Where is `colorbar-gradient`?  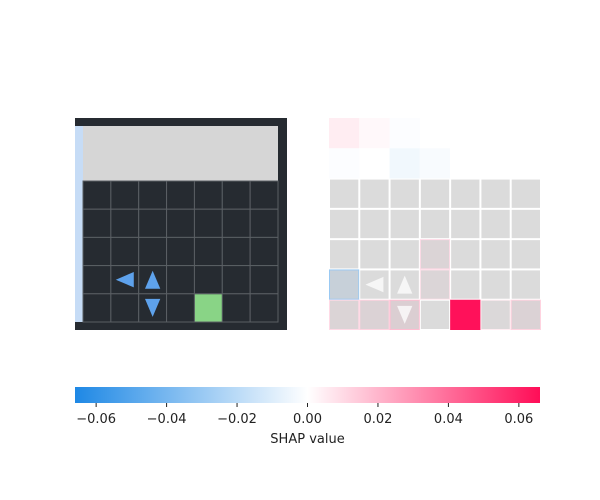 colorbar-gradient is located at coordinates (307, 395).